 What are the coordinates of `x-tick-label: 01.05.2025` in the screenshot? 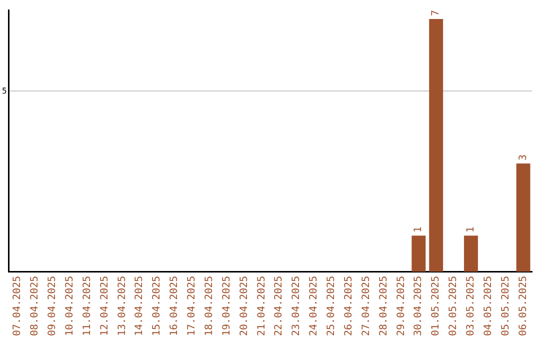 It's located at (436, 306).